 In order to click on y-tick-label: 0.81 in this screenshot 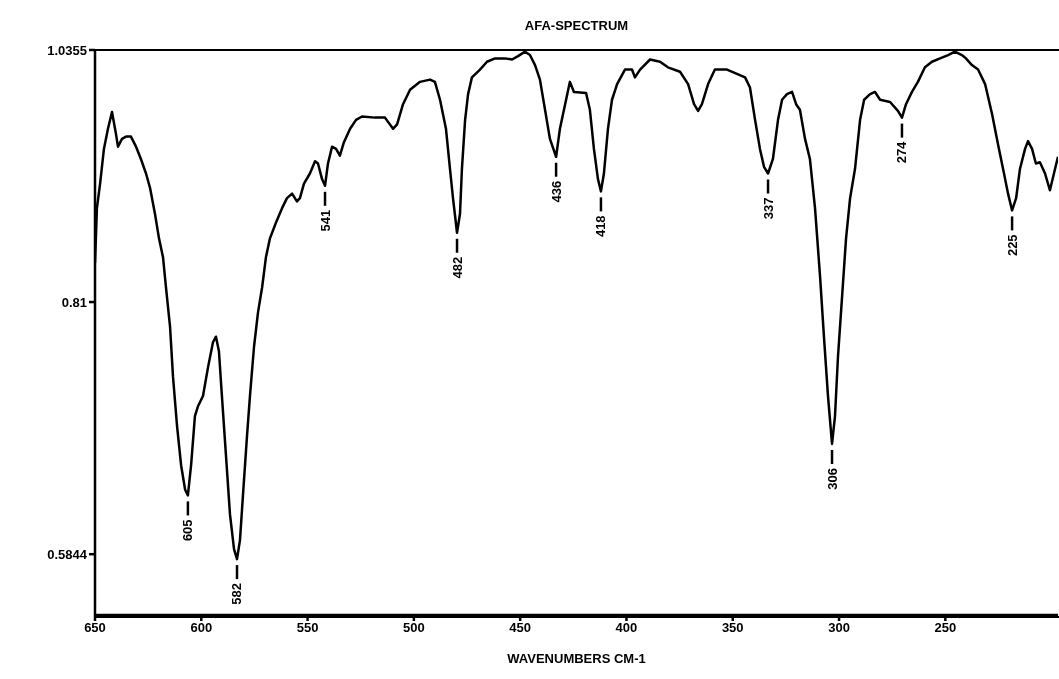, I will do `click(74, 302)`.